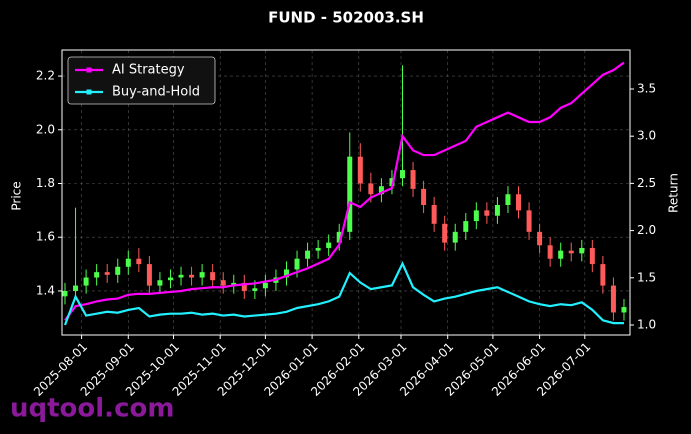 This screenshot has height=434, width=691. I want to click on y-tick-label: 2.2, so click(45, 76).